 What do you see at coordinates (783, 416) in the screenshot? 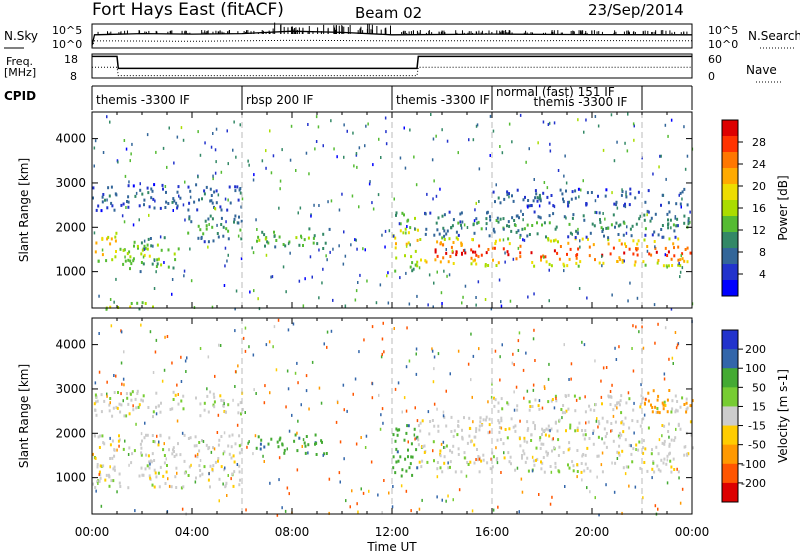
I see `velocity-colorbar-label: Velocity [m s-1]` at bounding box center [783, 416].